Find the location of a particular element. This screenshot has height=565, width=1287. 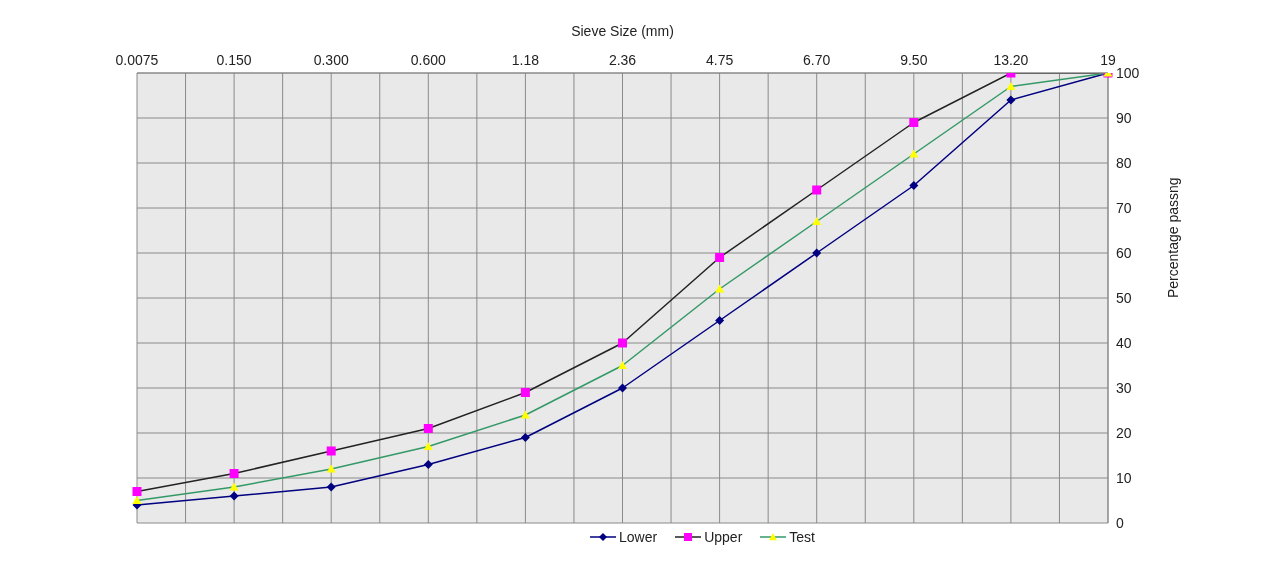

x-tick-label: 6.70 is located at coordinates (817, 60).